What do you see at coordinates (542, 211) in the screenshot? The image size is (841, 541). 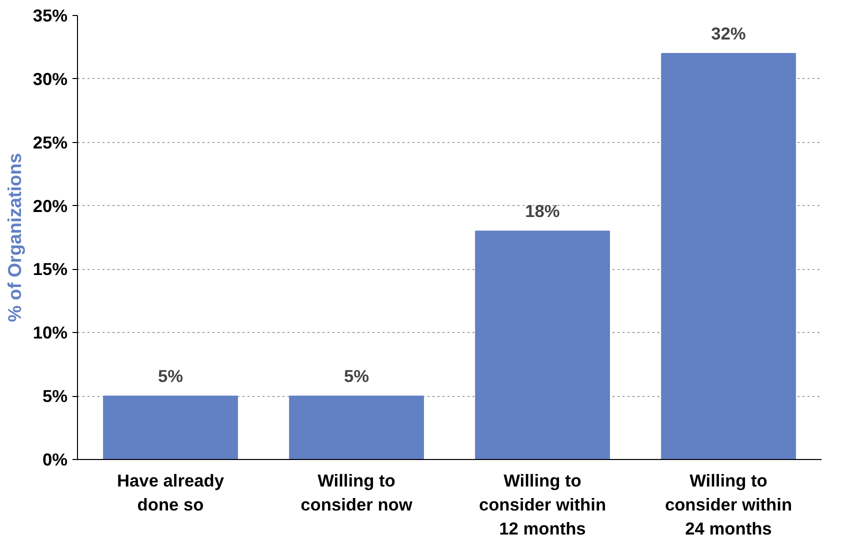 I see `data-label: 18%` at bounding box center [542, 211].